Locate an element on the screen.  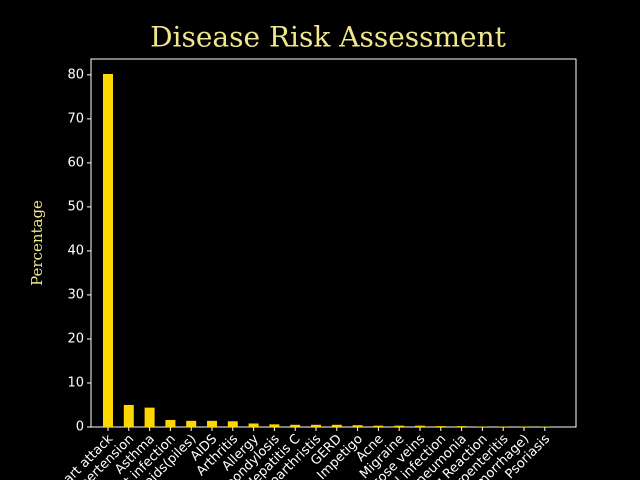
y-tick-label: 10 is located at coordinates (75, 382).